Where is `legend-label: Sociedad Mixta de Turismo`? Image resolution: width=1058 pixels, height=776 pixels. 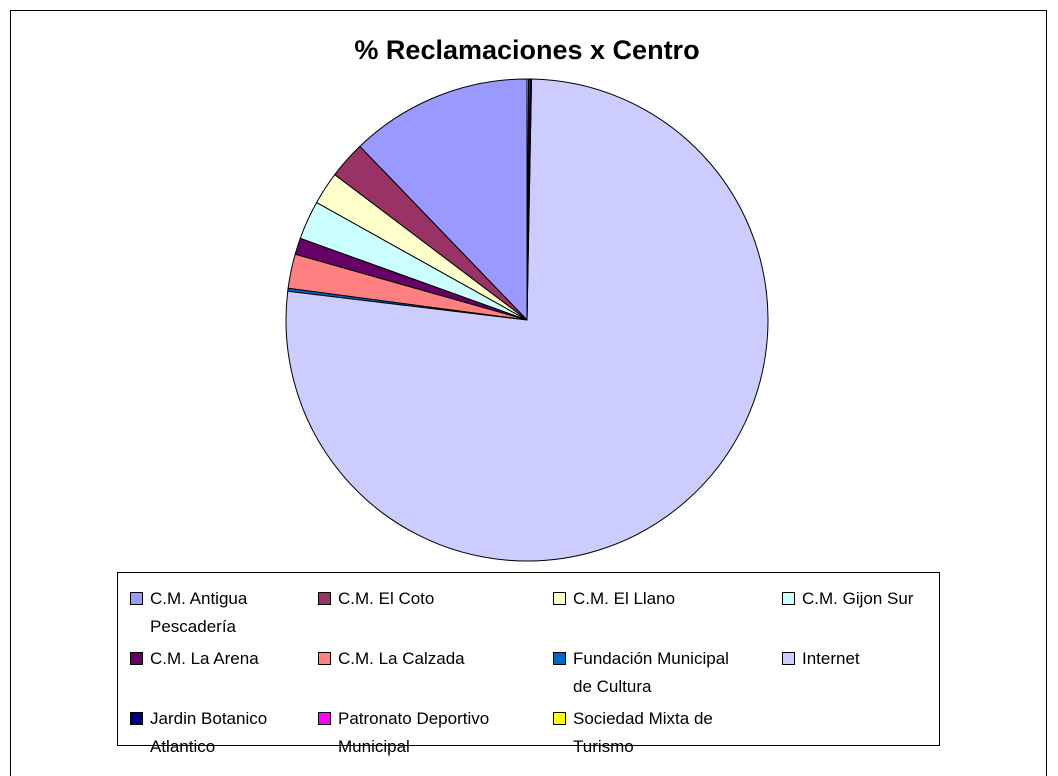 legend-label: Sociedad Mixta de Turismo is located at coordinates (643, 732).